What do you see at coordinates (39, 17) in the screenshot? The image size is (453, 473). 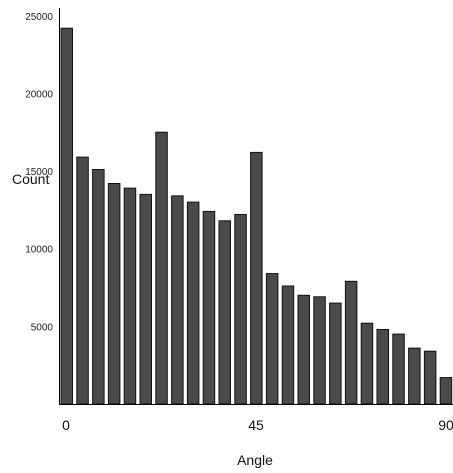 I see `y-tick-label: 25000` at bounding box center [39, 17].